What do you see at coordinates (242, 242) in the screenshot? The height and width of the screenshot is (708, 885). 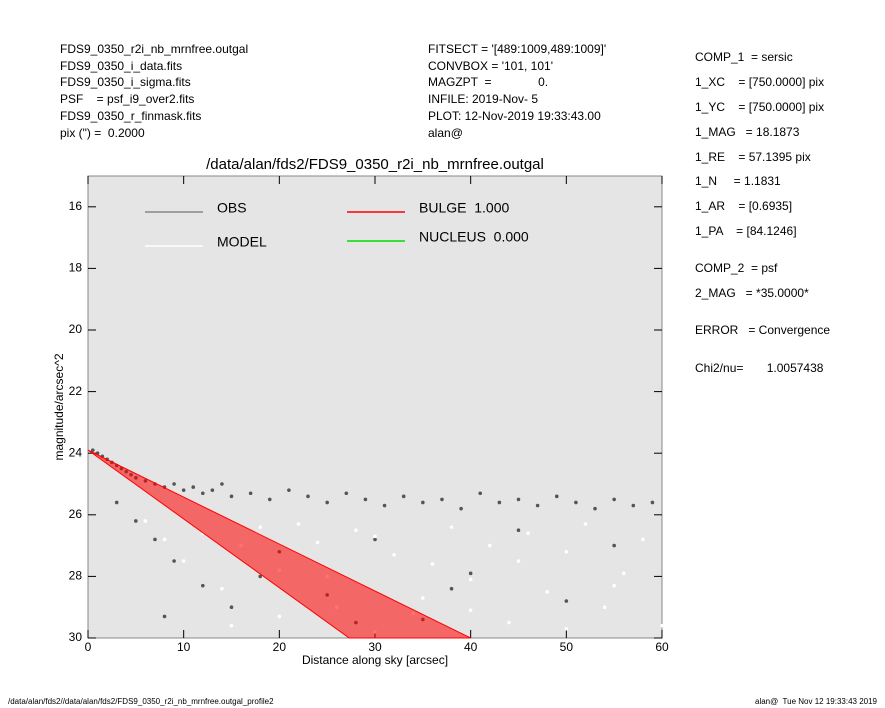 I see `legend-label: MODEL` at bounding box center [242, 242].